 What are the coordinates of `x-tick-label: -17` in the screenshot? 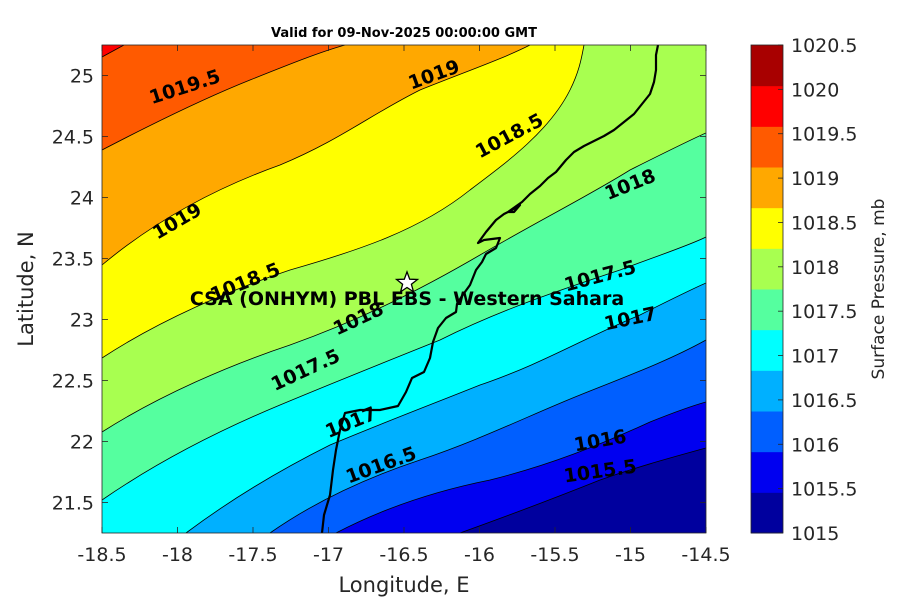 It's located at (328, 555).